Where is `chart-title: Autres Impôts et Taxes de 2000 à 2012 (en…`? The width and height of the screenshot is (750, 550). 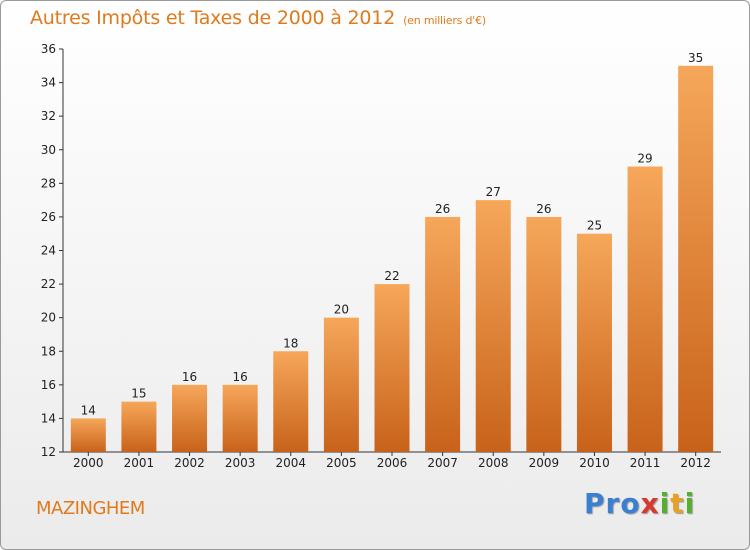 chart-title: Autres Impôts et Taxes de 2000 à 2012 (en… is located at coordinates (258, 18).